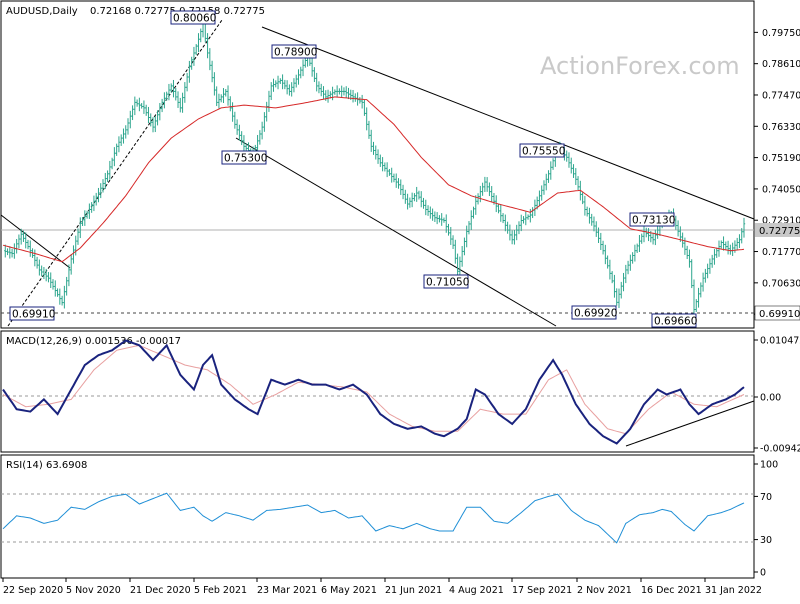  Describe the element at coordinates (542, 590) in the screenshot. I see `time-tick-label: 17 Sep 2021` at that location.